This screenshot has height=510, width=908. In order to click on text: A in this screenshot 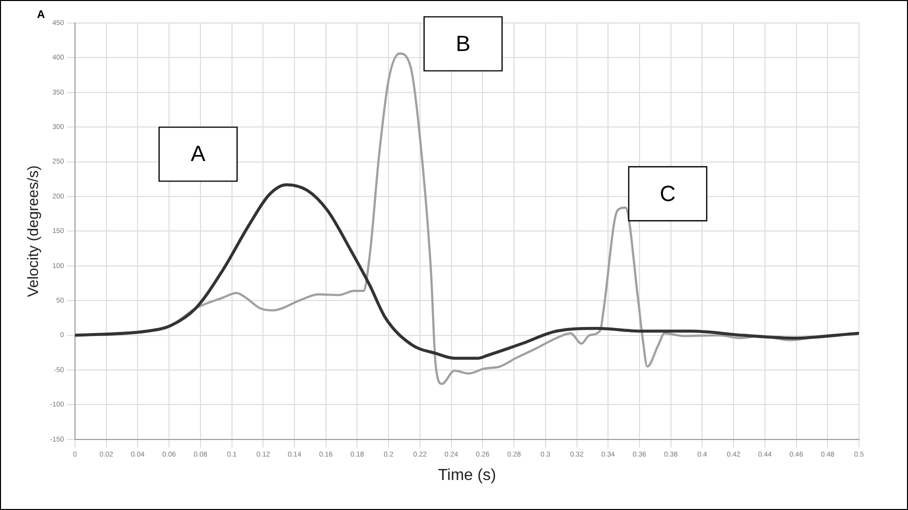, I will do `click(41, 15)`.